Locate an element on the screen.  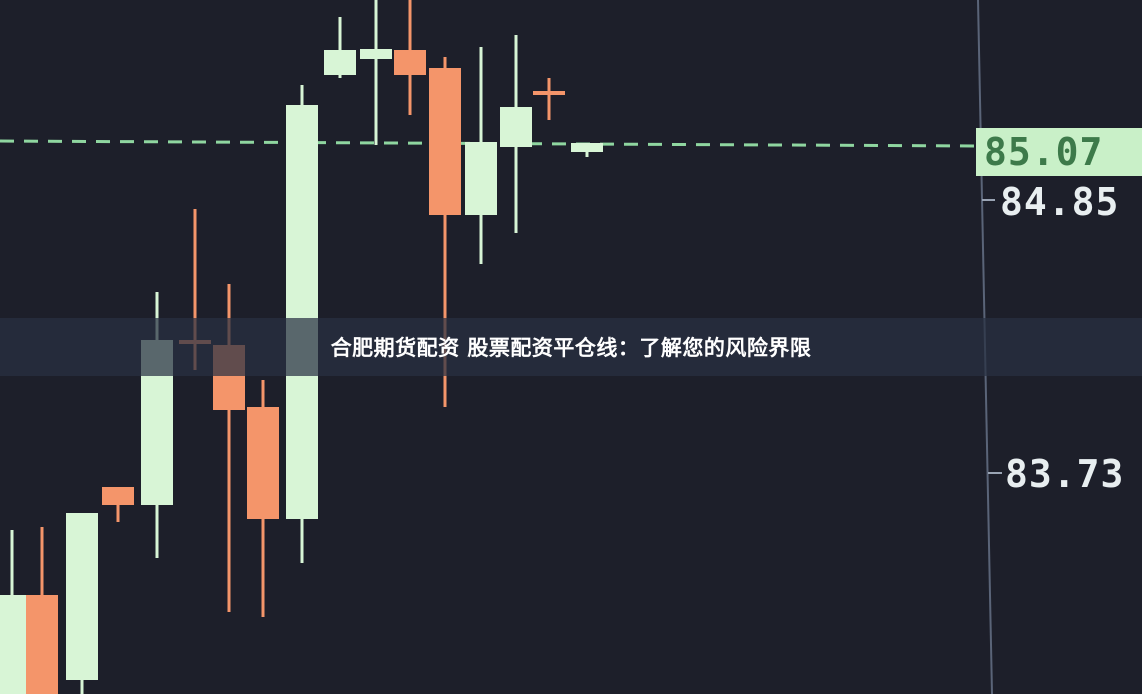
article-title: 合肥期货配资 股票配资平仓线：了解您的风险界限 is located at coordinates (571, 348).